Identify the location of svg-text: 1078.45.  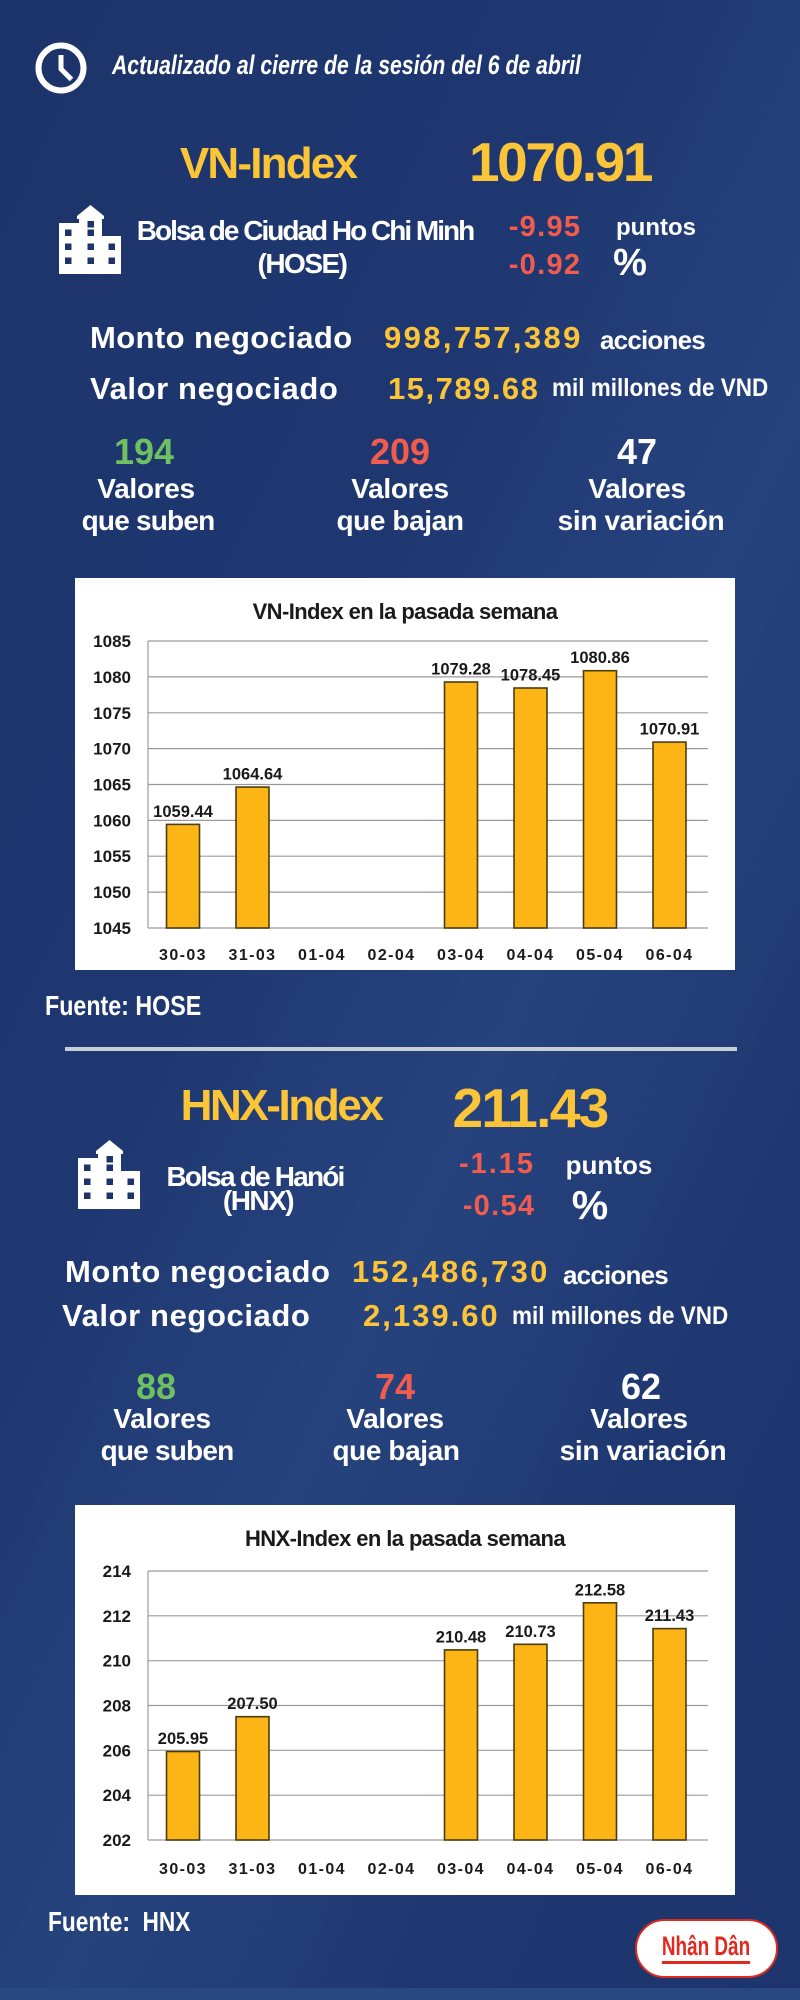
(531, 676).